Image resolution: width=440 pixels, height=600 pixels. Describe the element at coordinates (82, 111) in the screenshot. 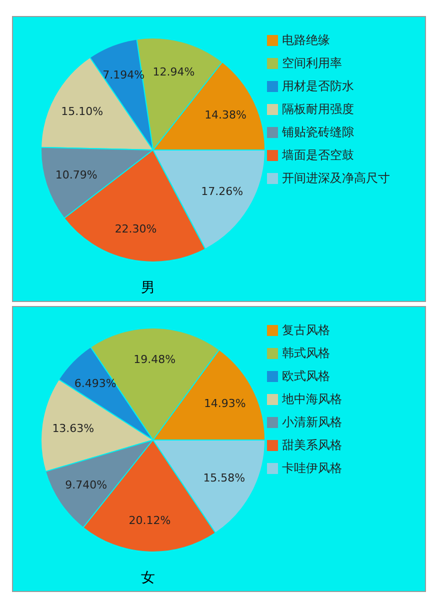

I see `data-label: 15.10%` at that location.